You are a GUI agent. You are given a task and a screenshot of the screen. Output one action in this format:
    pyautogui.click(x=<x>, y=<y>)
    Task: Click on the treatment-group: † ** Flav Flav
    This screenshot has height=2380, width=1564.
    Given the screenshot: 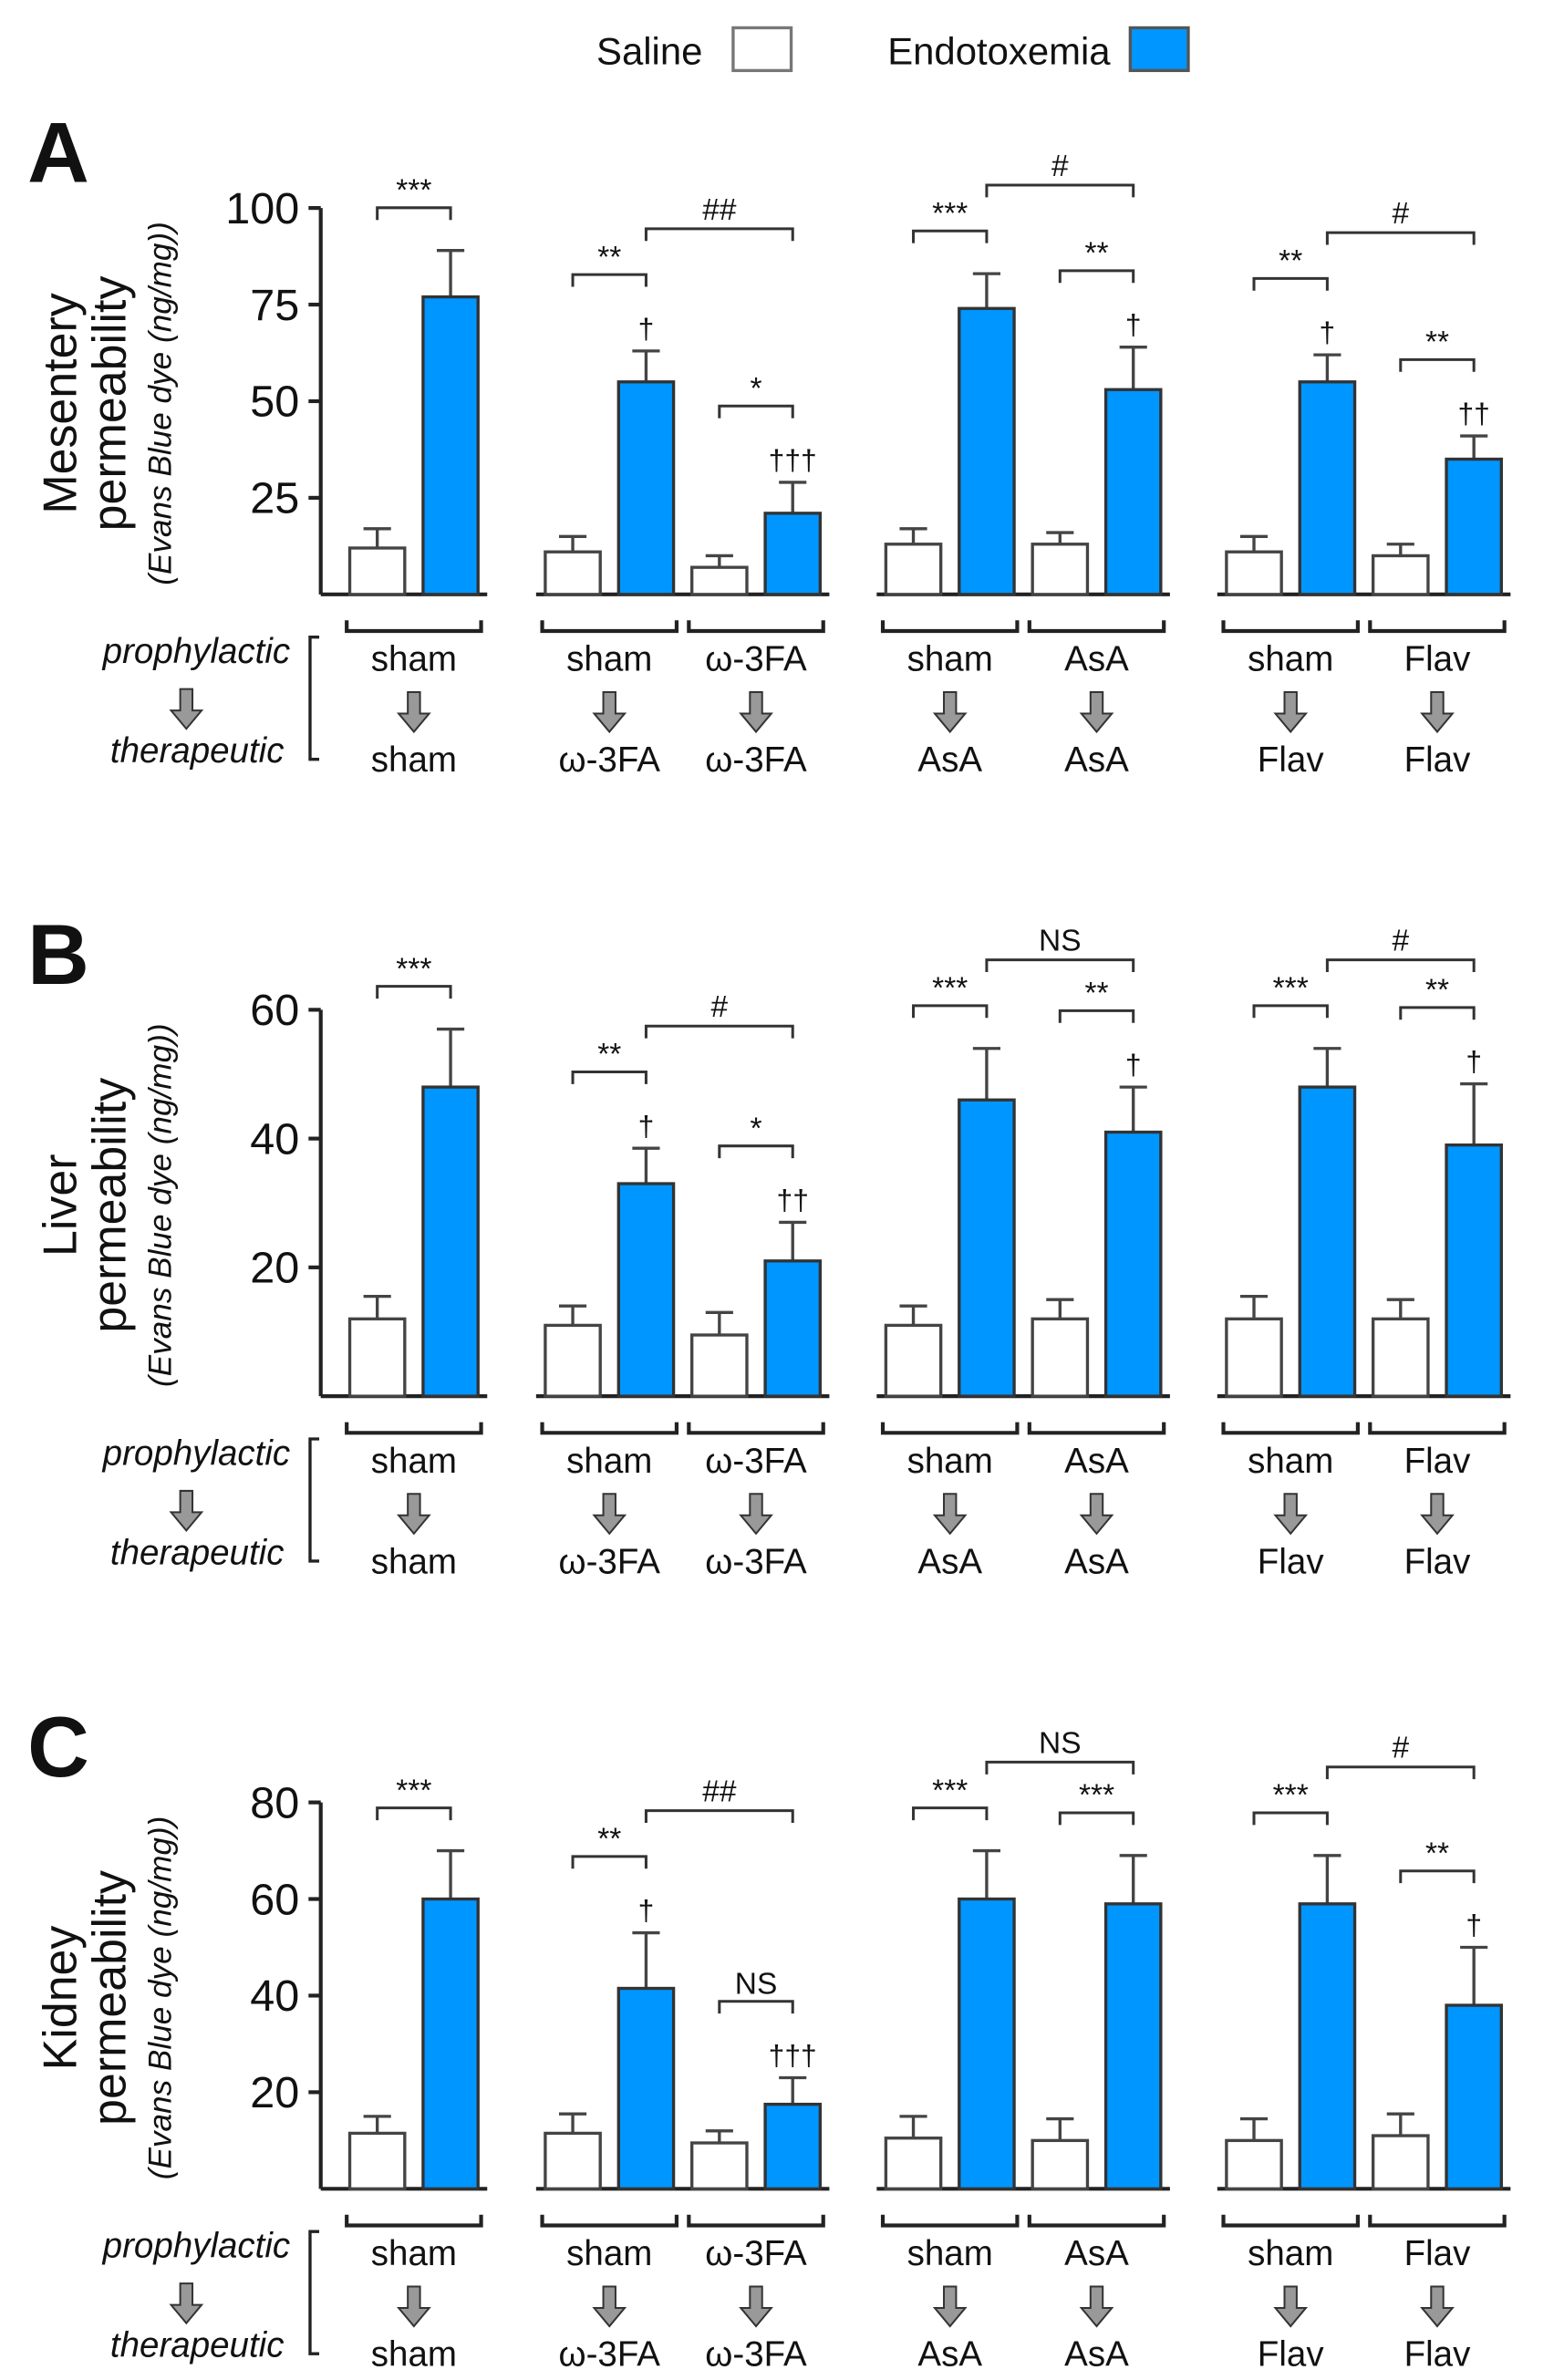 What is the action you would take?
    pyautogui.click(x=1437, y=2106)
    